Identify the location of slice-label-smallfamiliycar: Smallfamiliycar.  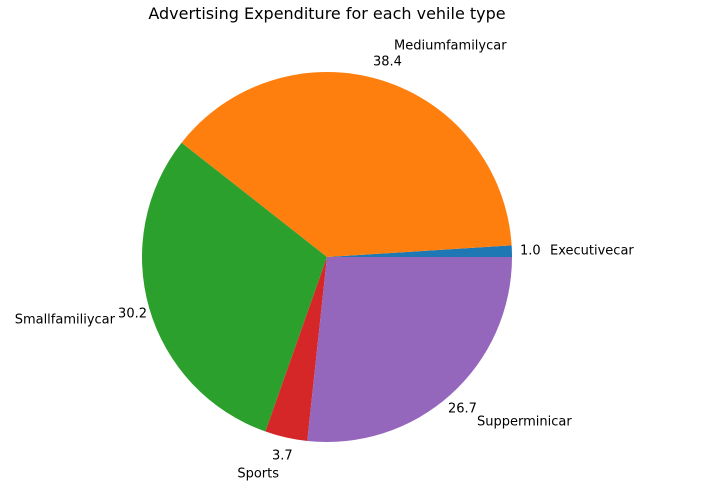
(65, 320).